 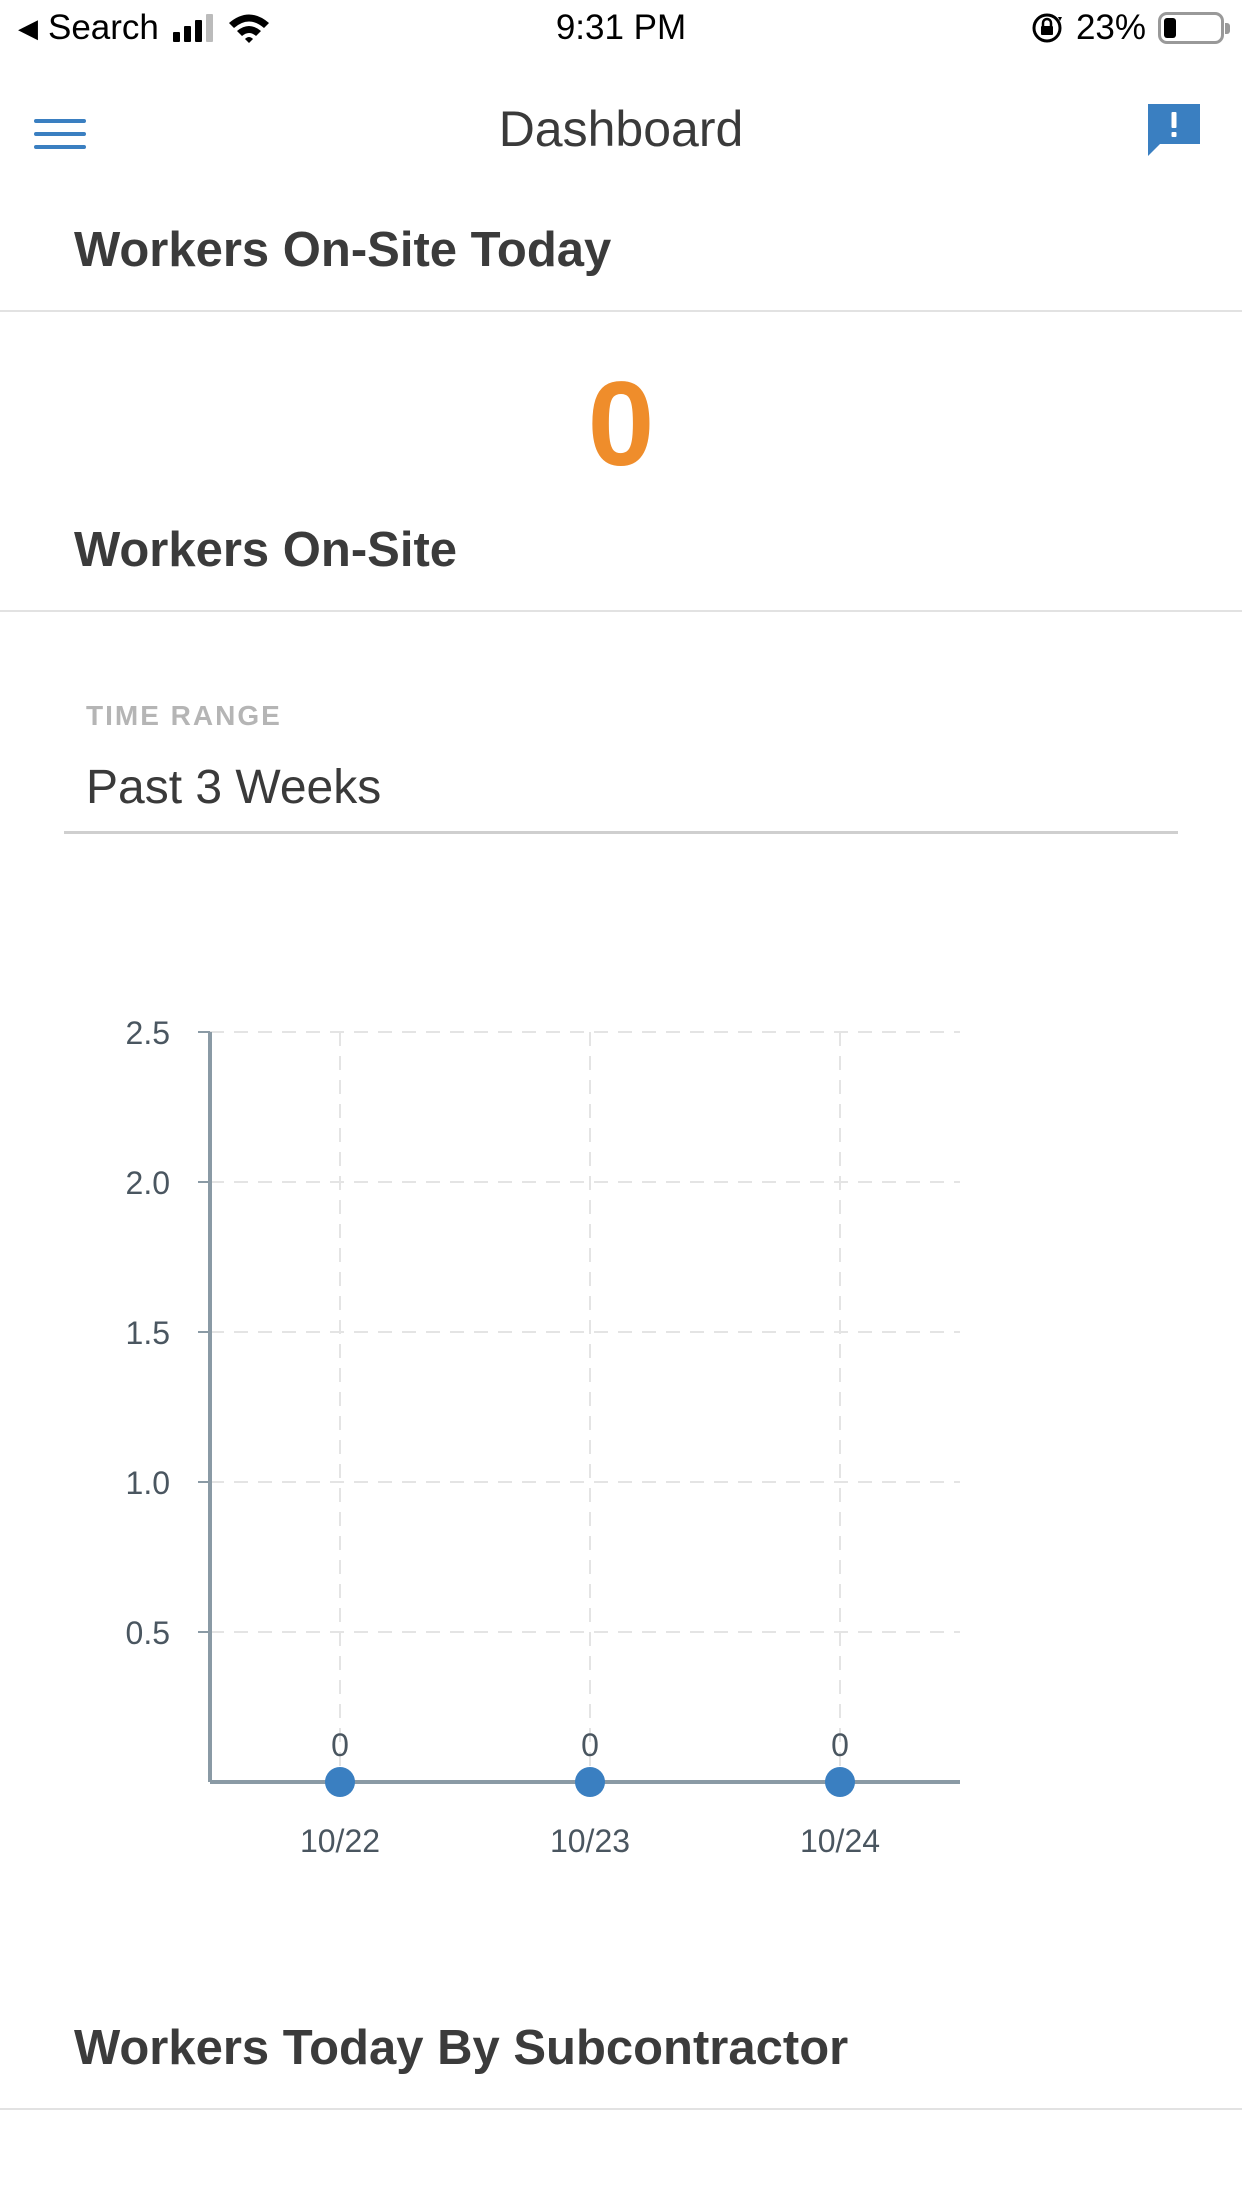 What do you see at coordinates (621, 267) in the screenshot?
I see `workers-today-heading: Workers On-Site Today` at bounding box center [621, 267].